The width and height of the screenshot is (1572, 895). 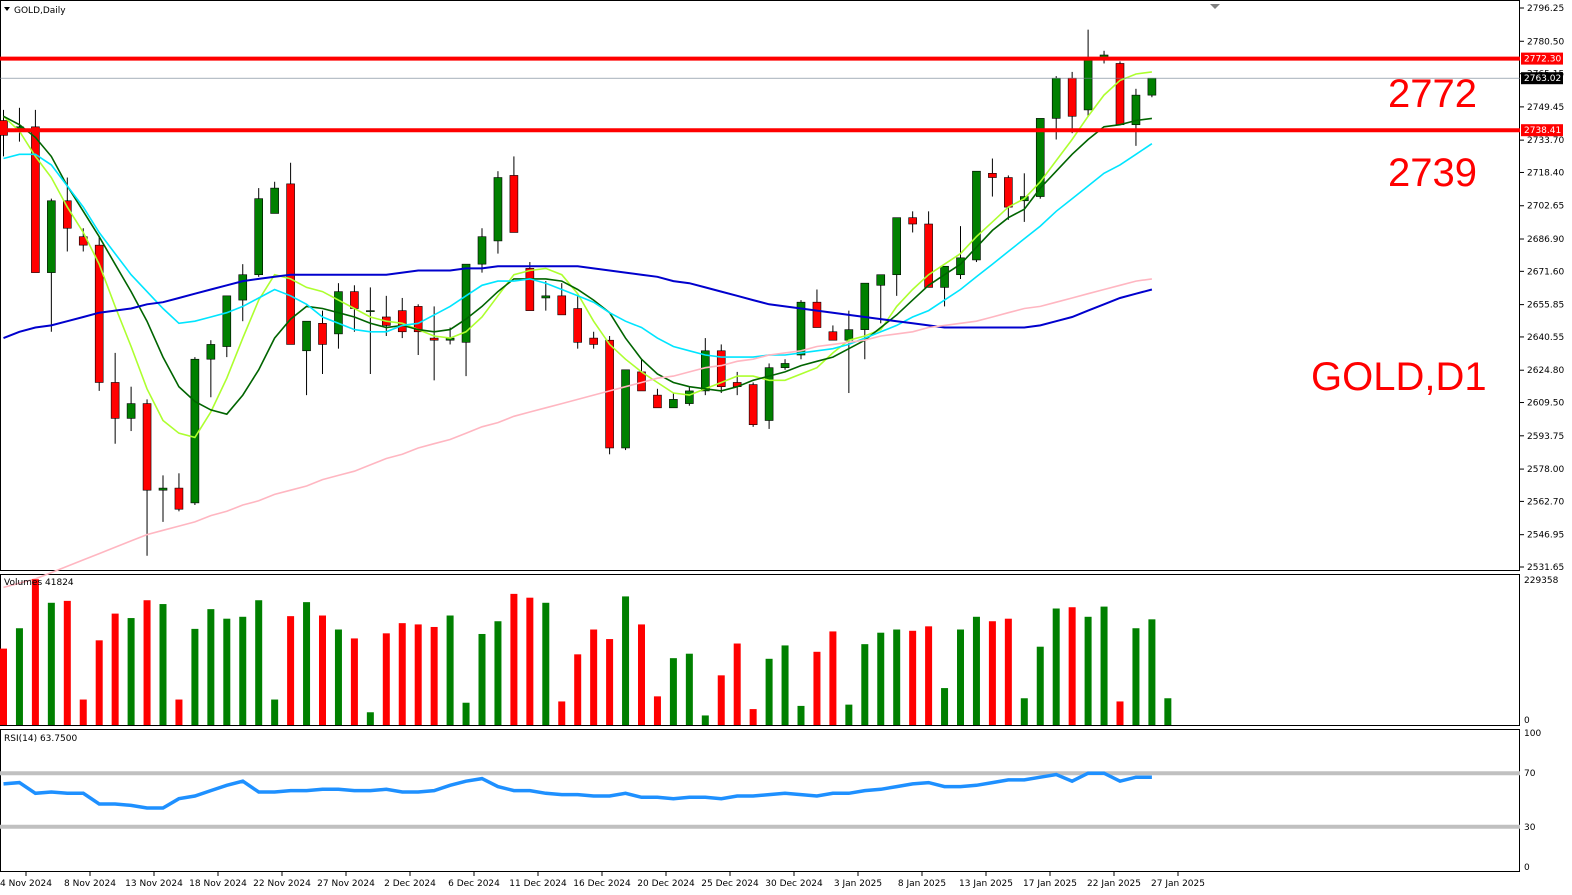 What do you see at coordinates (1532, 734) in the screenshot?
I see `rsi-tick-label: 100` at bounding box center [1532, 734].